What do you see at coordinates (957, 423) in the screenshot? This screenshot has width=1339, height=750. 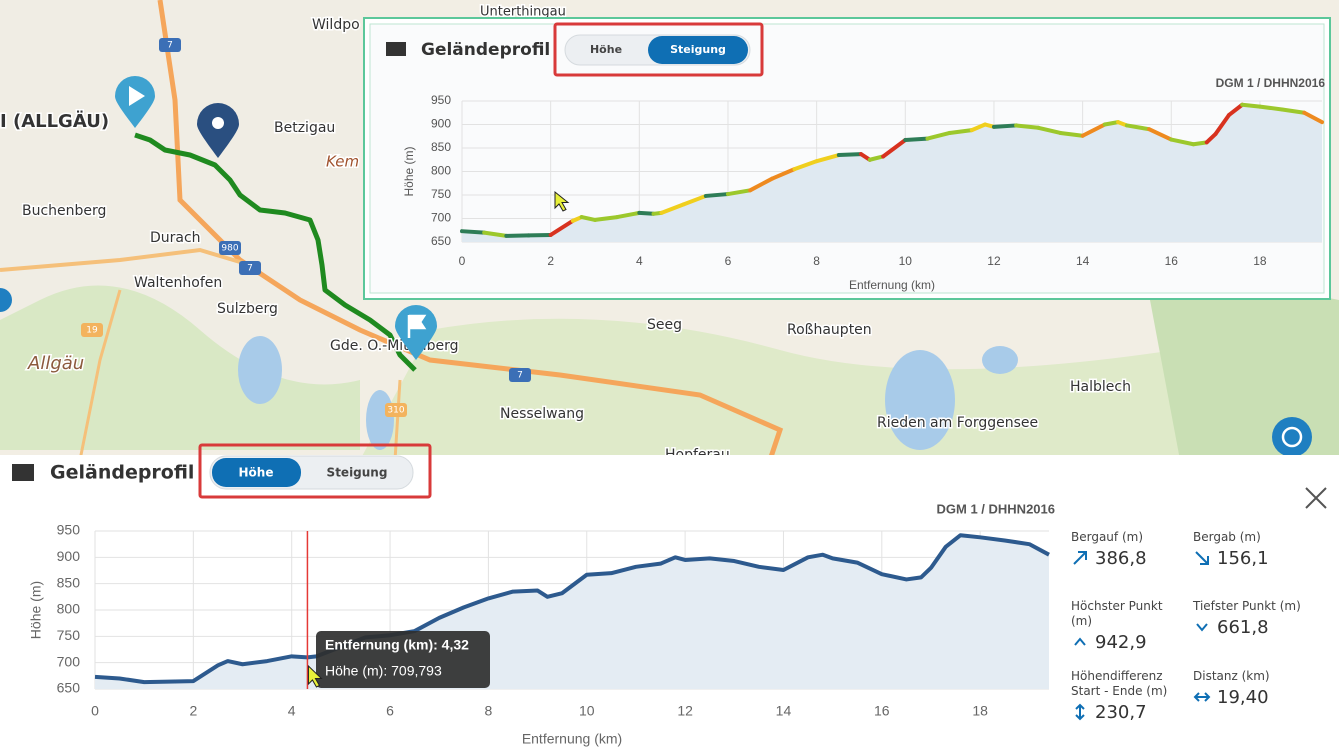 I see `place-label: Rieden am Forggensee` at bounding box center [957, 423].